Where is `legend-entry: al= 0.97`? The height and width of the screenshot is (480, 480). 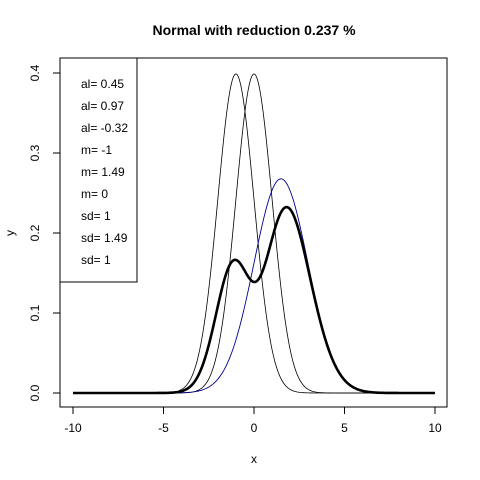 legend-entry: al= 0.97 is located at coordinates (102, 106).